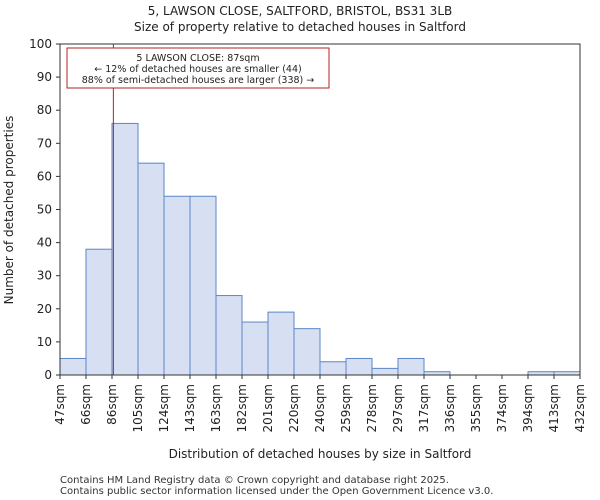 The height and width of the screenshot is (500, 600). I want to click on y-ticks-group: 0 10 20 30 40 50 60 70 80 90 100, so click(44, 209).